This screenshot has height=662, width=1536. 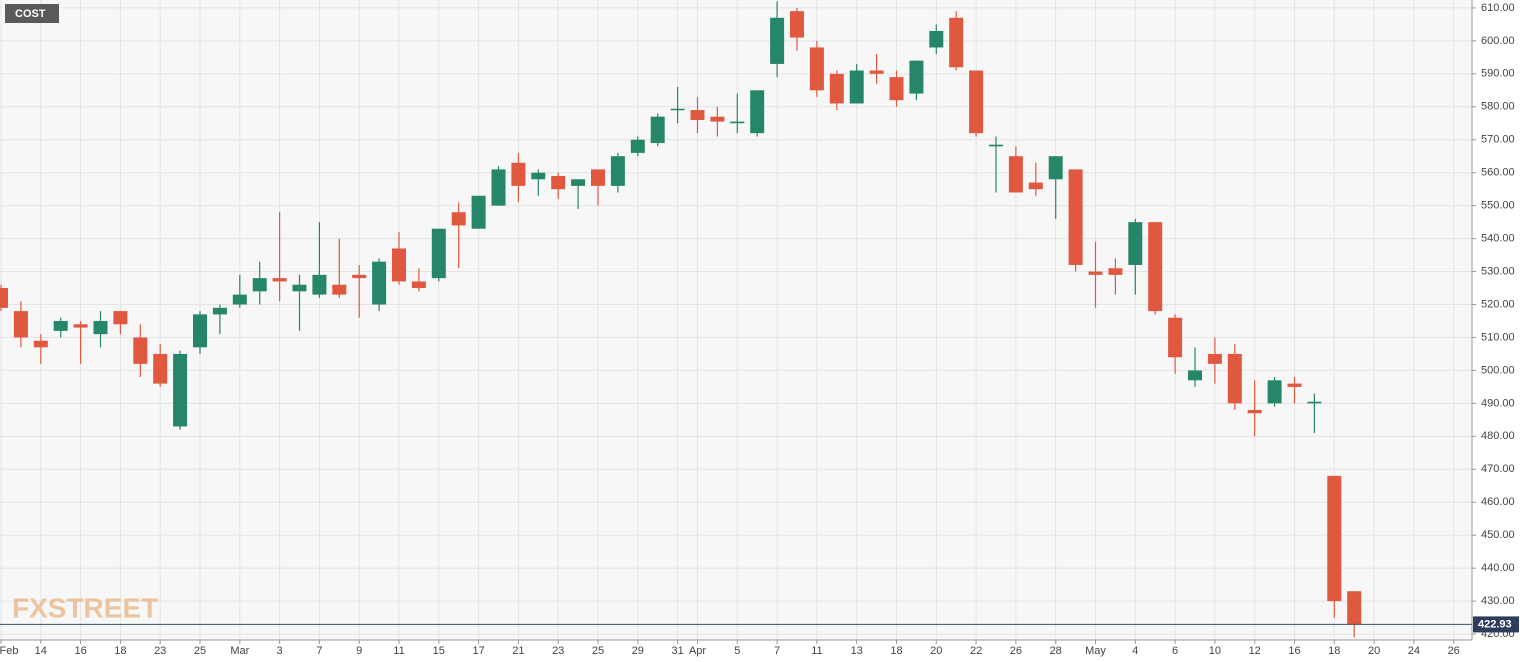 What do you see at coordinates (9, 651) in the screenshot?
I see `x-tick-label: Feb` at bounding box center [9, 651].